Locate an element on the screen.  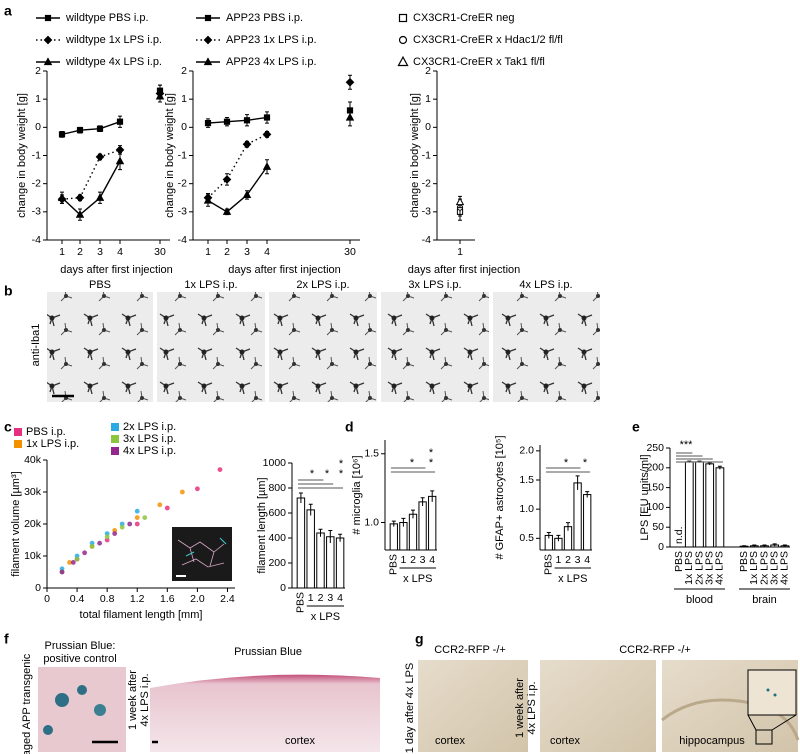
x-tick-label: 2 is located at coordinates (413, 560).